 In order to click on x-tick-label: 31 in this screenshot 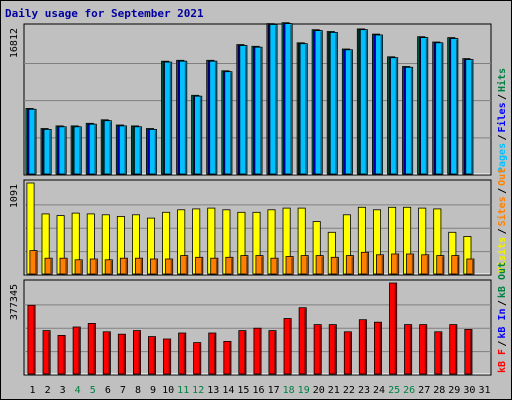, I will do `click(484, 390)`.